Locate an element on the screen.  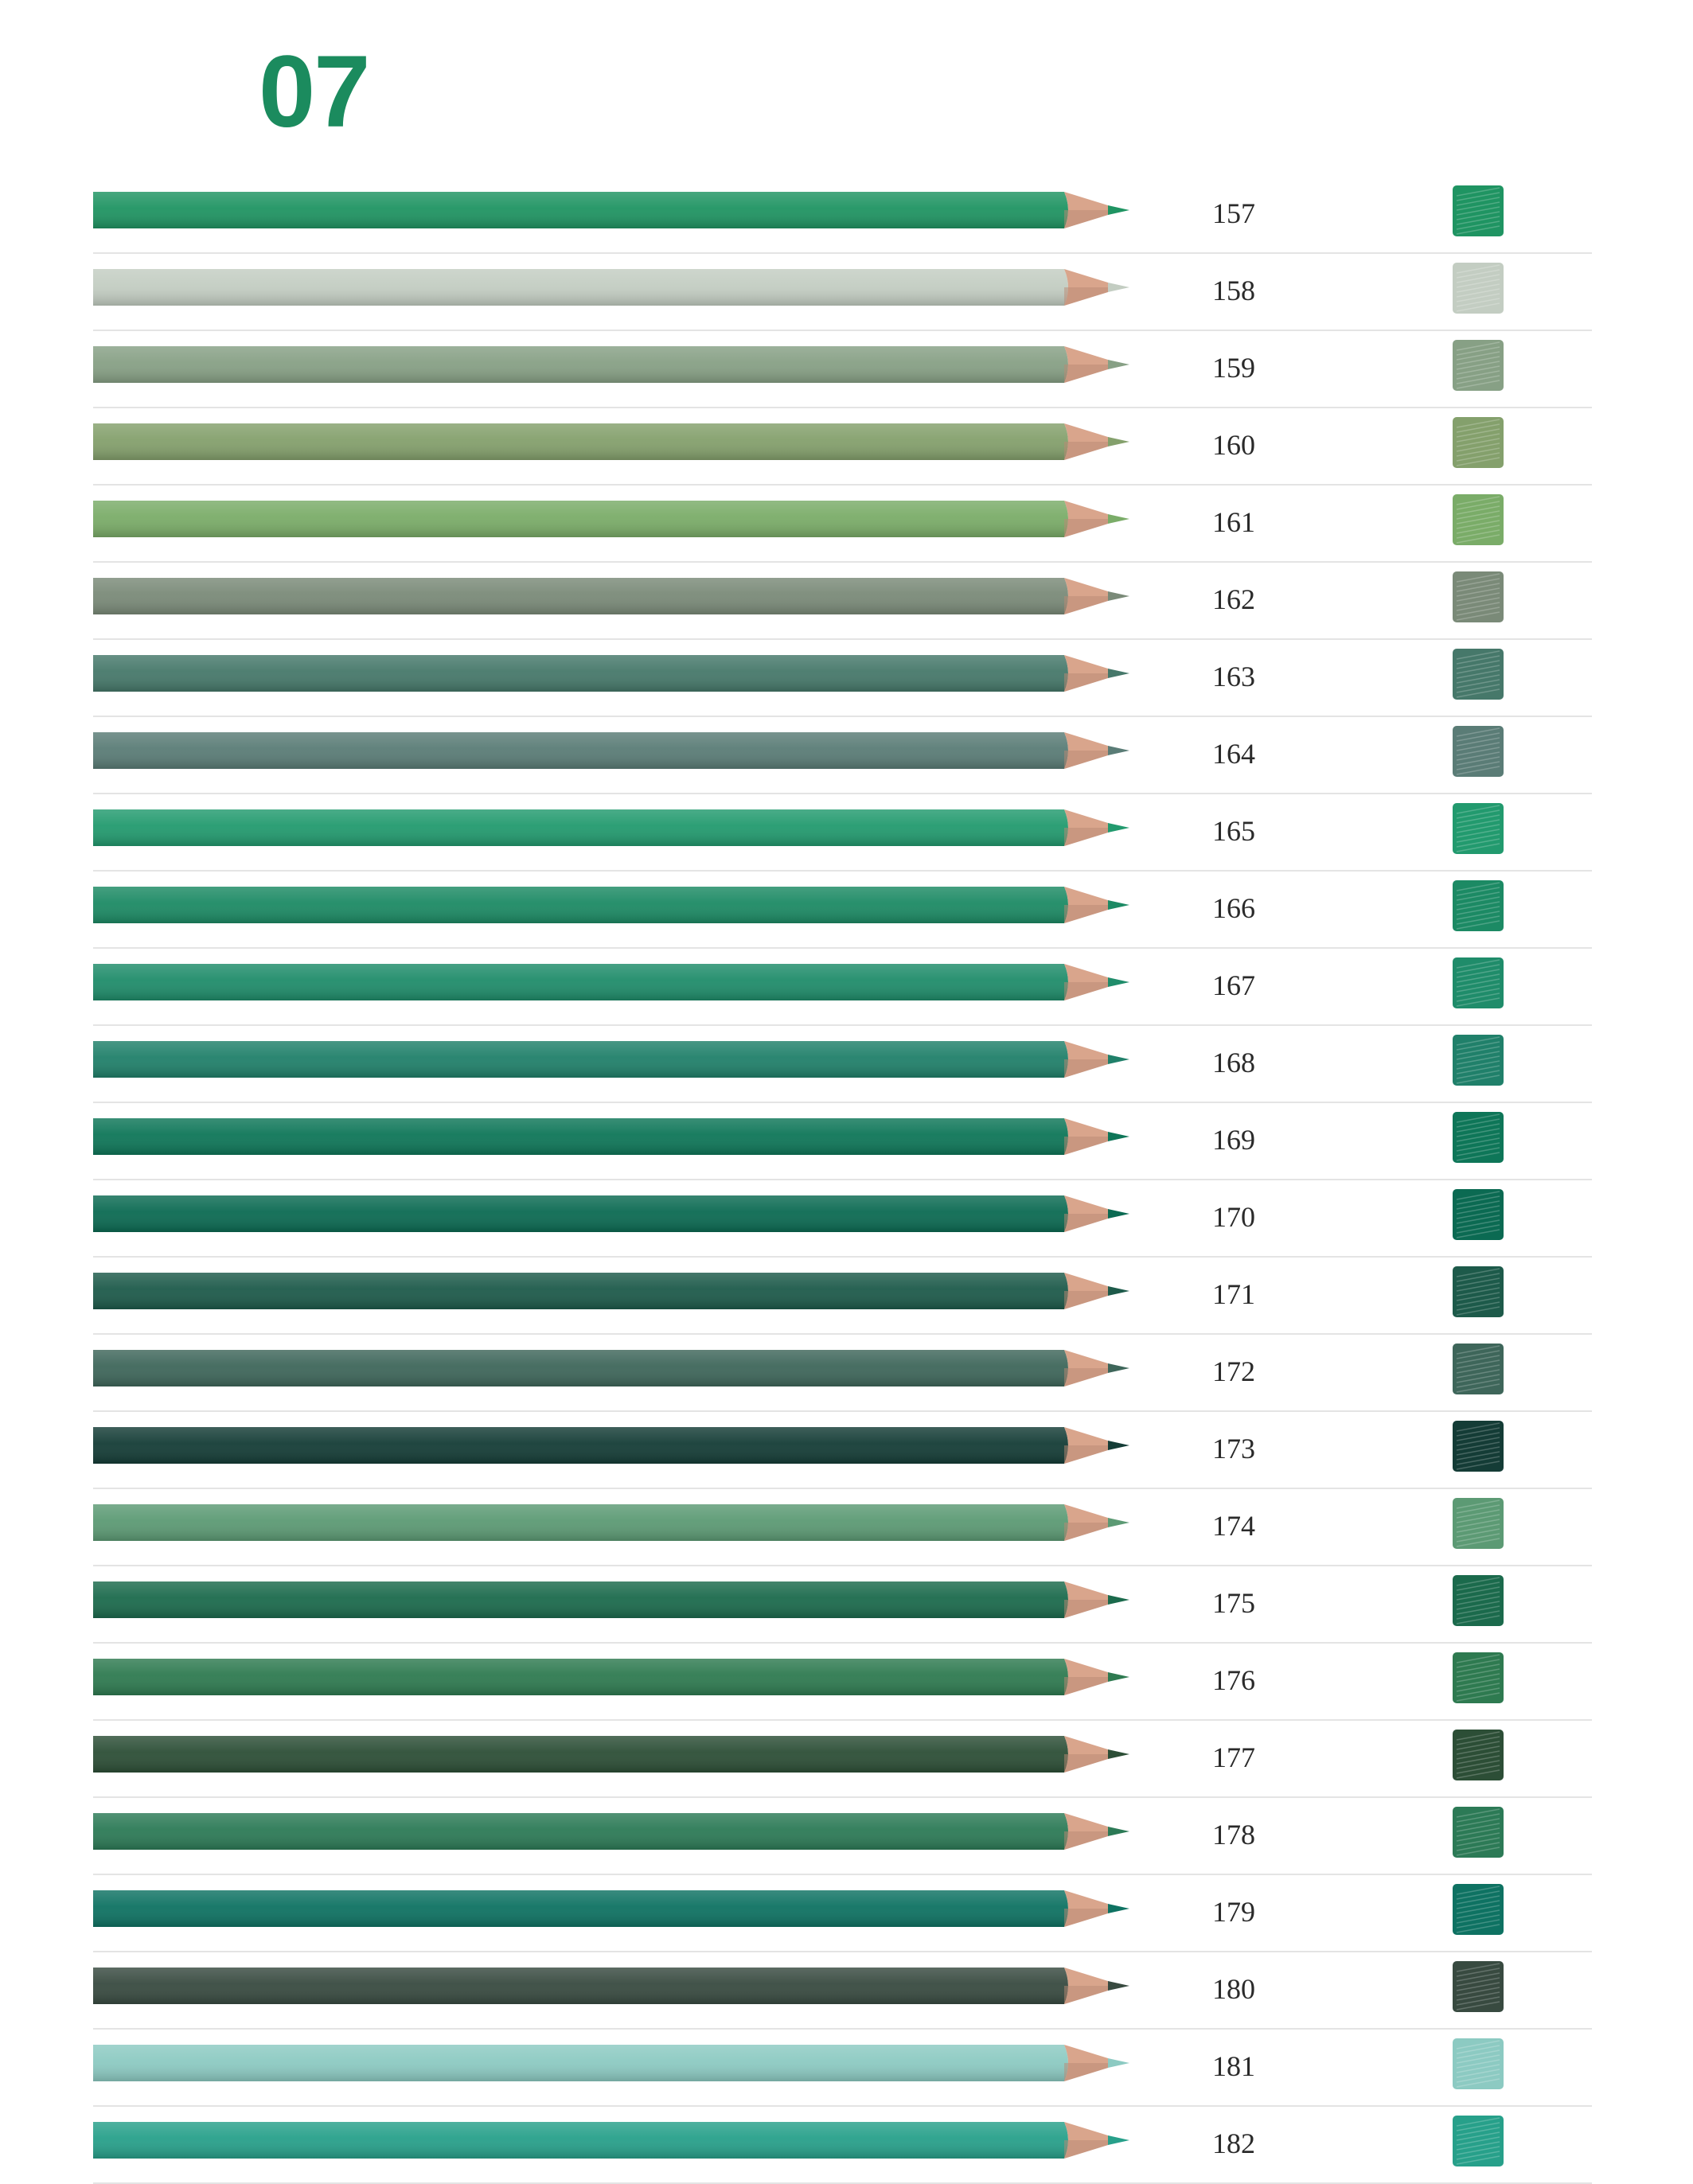
pencil-row: 181 is located at coordinates (842, 2068).